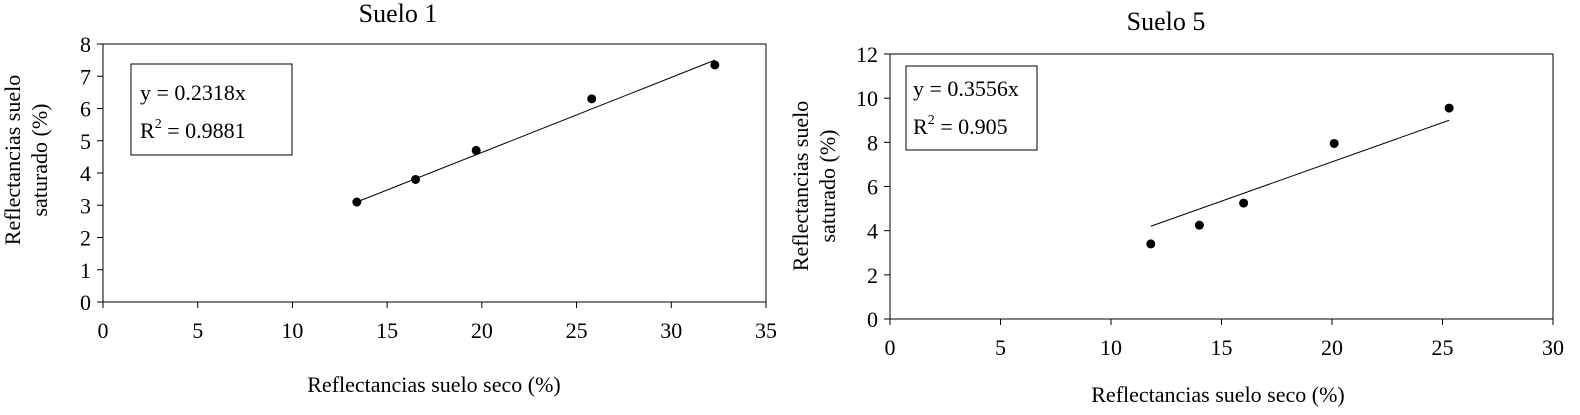  I want to click on y-tick-label: 10, so click(867, 98).